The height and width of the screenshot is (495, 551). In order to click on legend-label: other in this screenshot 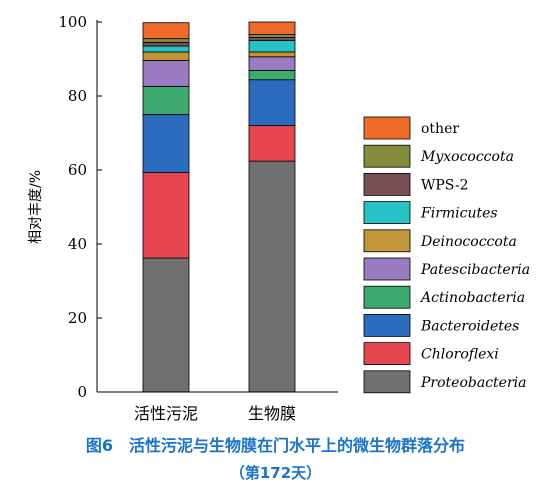, I will do `click(440, 129)`.